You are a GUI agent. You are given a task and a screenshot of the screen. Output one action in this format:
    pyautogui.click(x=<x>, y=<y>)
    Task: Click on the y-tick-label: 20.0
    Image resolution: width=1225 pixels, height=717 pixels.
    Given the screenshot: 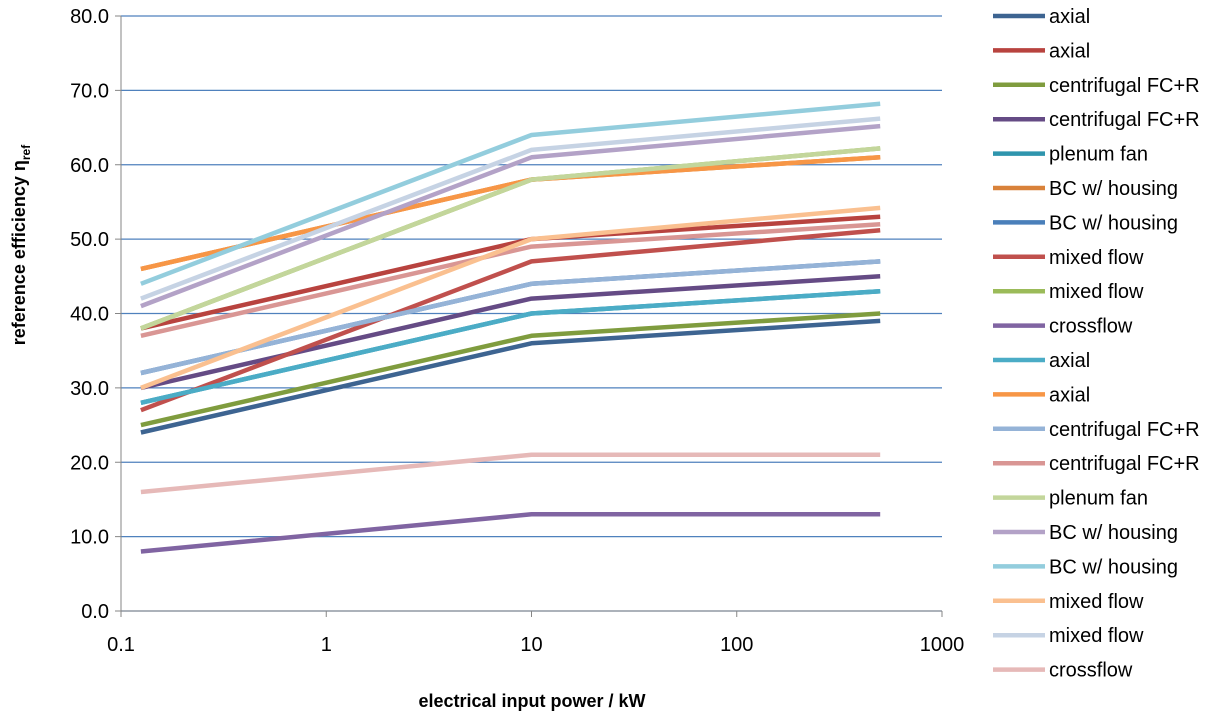 What is the action you would take?
    pyautogui.click(x=89, y=463)
    